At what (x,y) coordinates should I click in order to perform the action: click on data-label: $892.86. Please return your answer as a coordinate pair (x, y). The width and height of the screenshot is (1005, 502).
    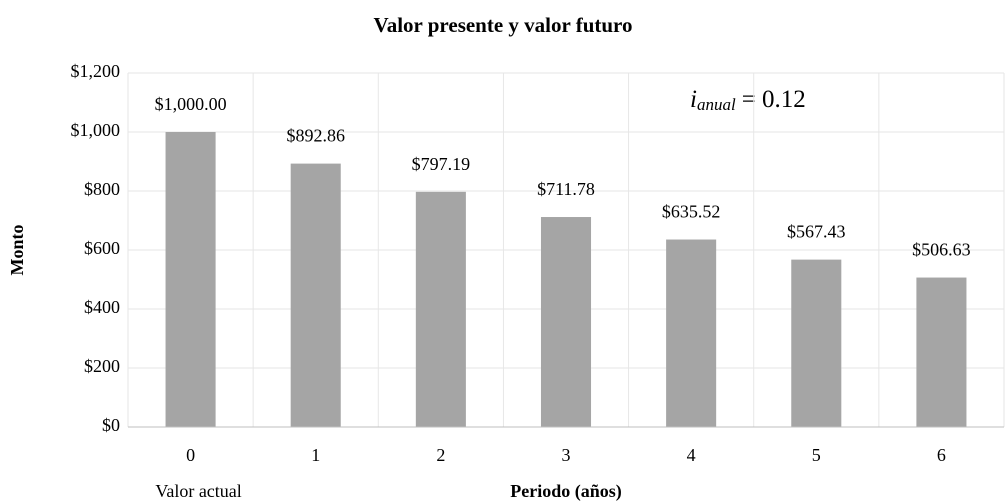
    Looking at the image, I should click on (315, 136).